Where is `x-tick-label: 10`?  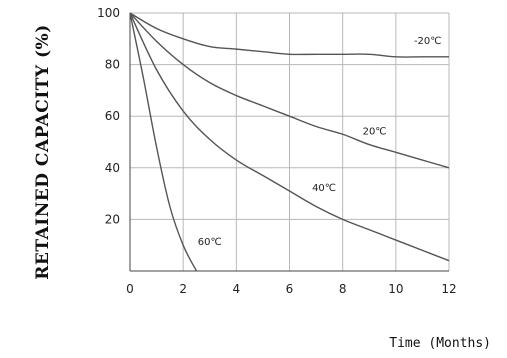 x-tick-label: 10 is located at coordinates (395, 289).